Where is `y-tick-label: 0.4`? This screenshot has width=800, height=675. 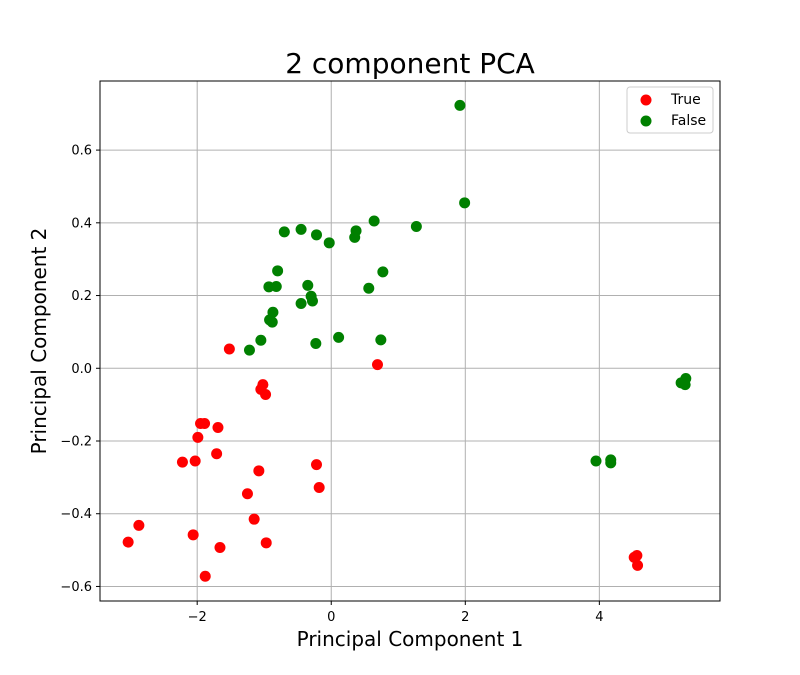
y-tick-label: 0.4 is located at coordinates (81, 223).